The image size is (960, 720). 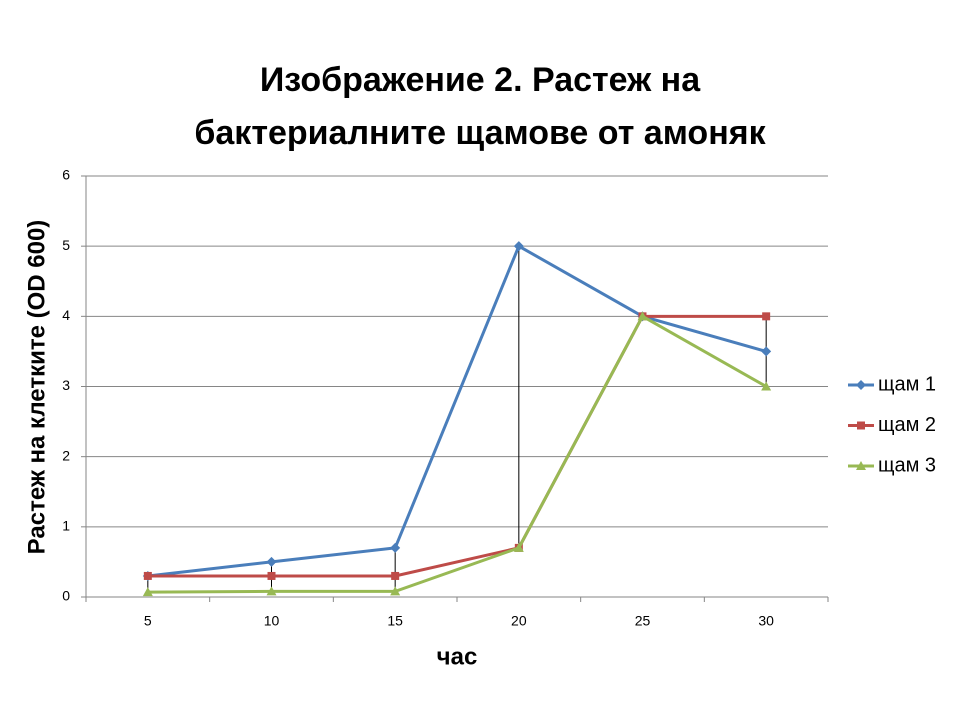 I want to click on chart-title: Изображение 2. Растеж на, so click(x=480, y=80).